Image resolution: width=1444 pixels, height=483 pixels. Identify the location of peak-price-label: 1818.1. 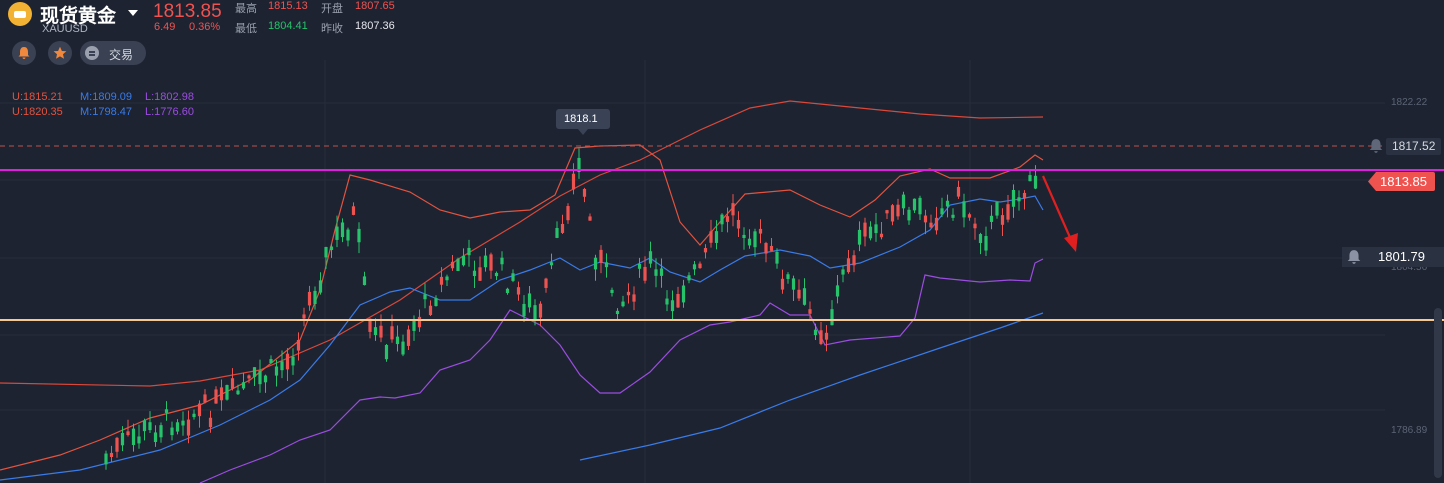
(581, 119).